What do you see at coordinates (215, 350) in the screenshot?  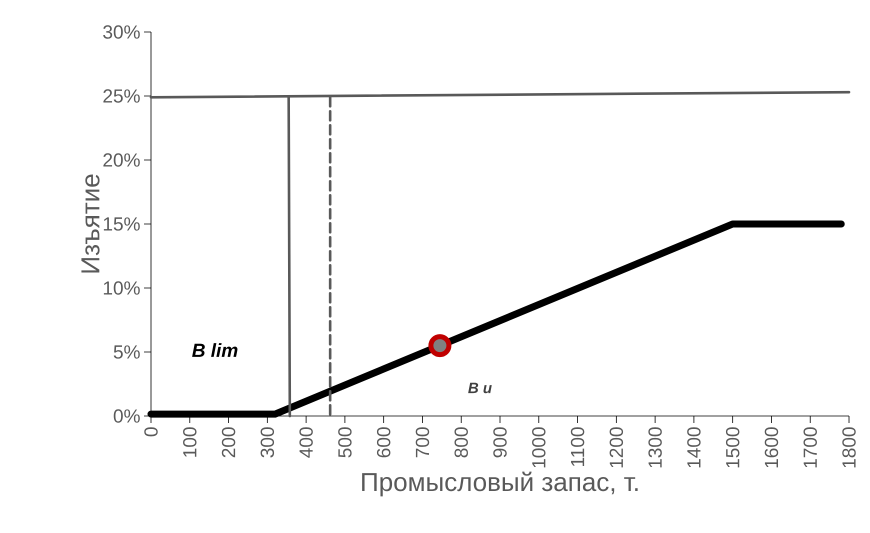 I see `annotation: B lim` at bounding box center [215, 350].